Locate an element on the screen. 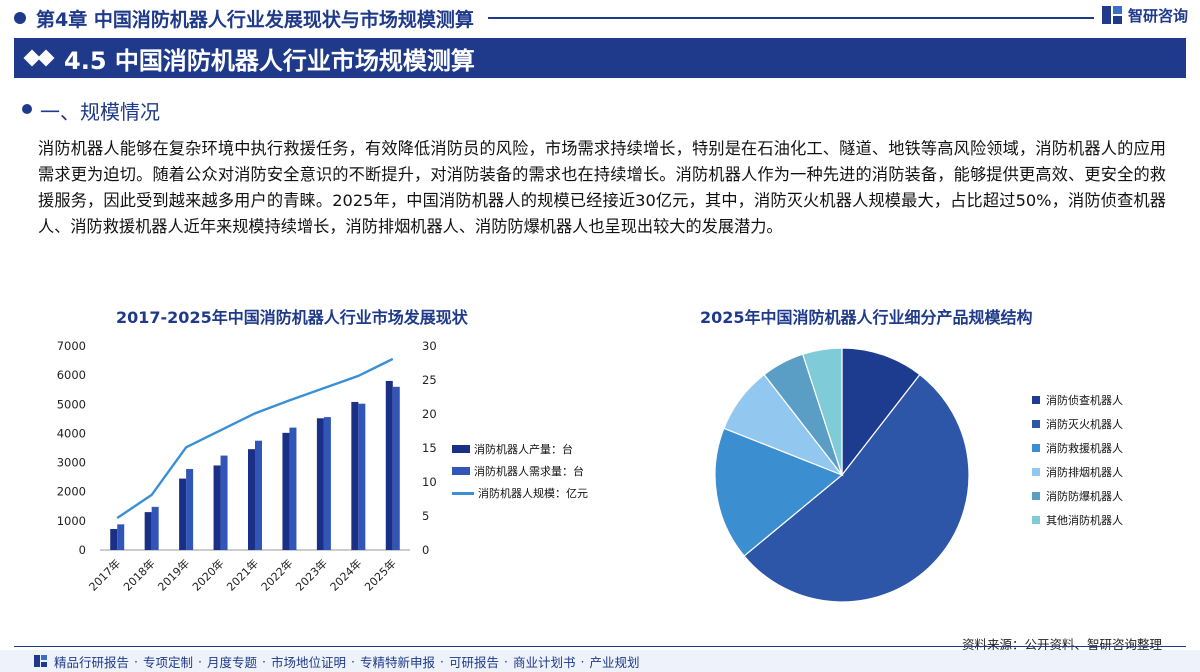 This screenshot has height=672, width=1200. x-tick-label: 2018年 is located at coordinates (138, 574).